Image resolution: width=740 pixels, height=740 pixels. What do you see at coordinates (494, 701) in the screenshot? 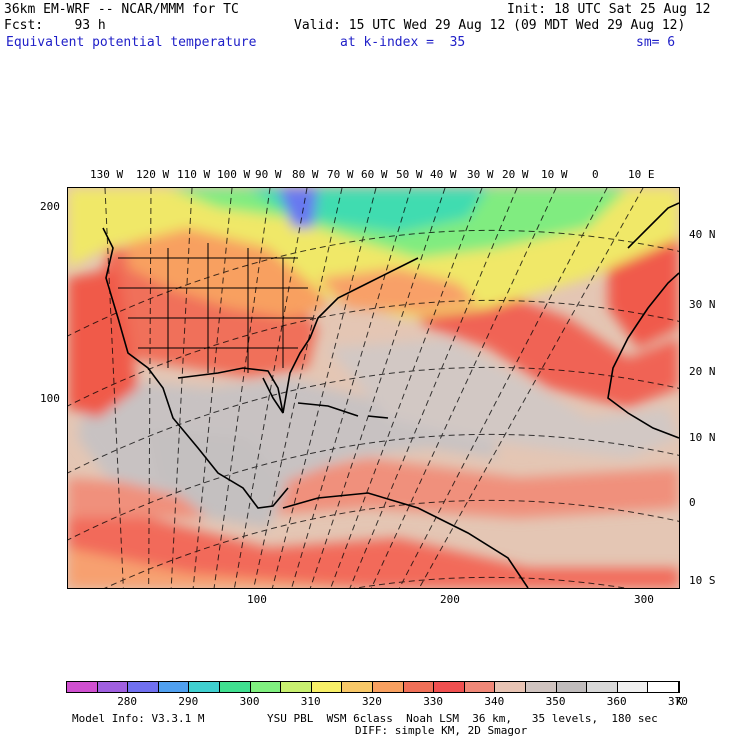
I see `colorbar-label-6: 340` at bounding box center [494, 701].